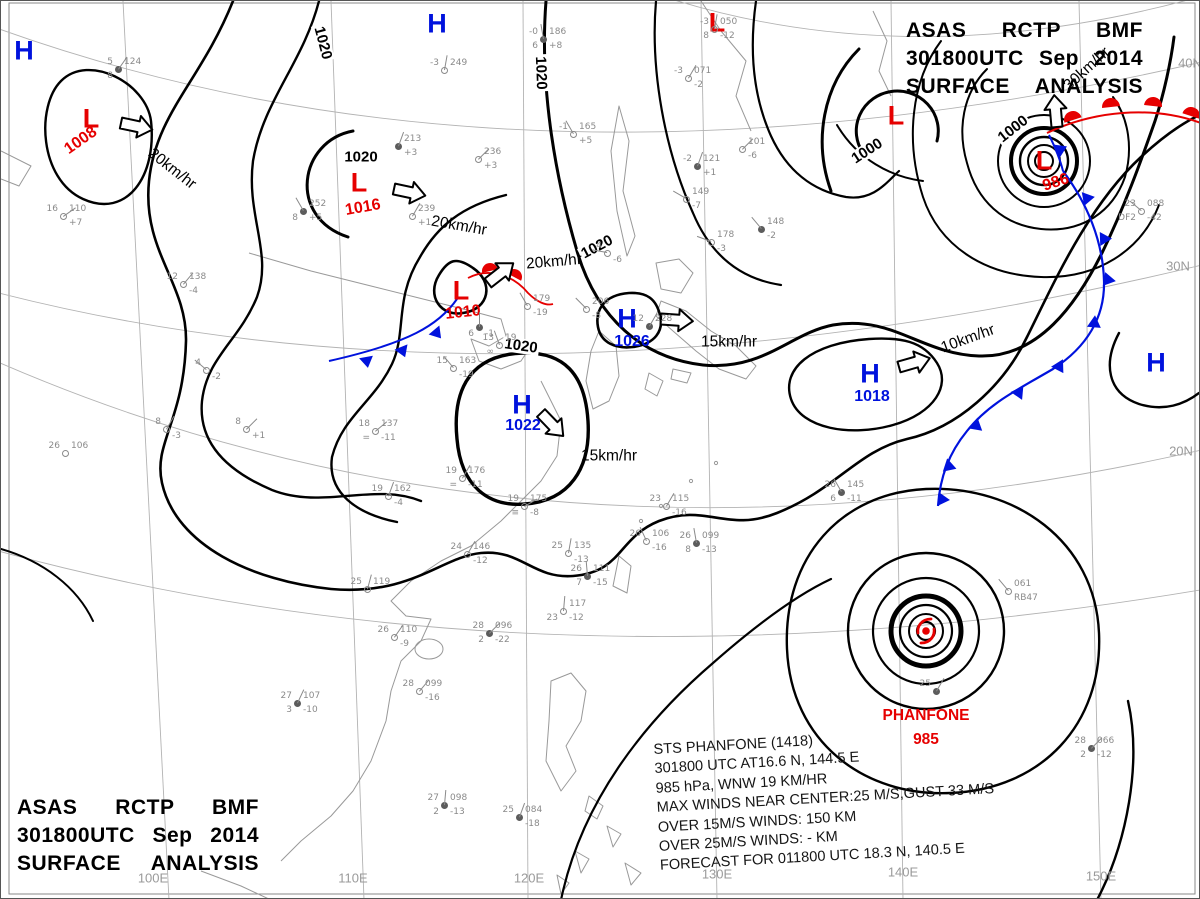  I want to click on station-value: 18, so click(364, 424).